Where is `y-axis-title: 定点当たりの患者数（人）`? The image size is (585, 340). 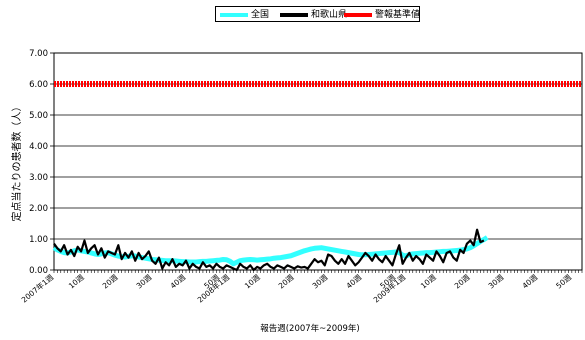 y-axis-title: 定点当たりの患者数（人） is located at coordinates (16, 162).